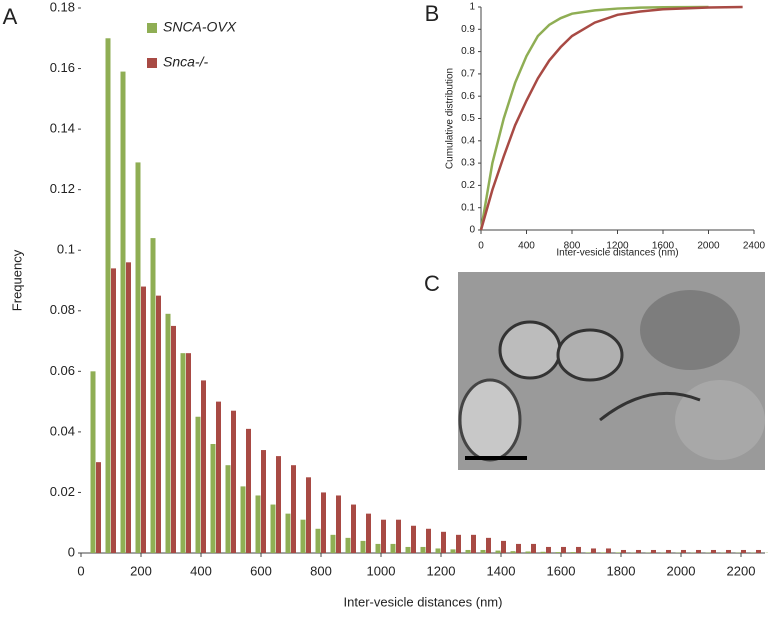 The height and width of the screenshot is (618, 768). What do you see at coordinates (62, 7) in the screenshot?
I see `y-tick-label: 0.18` at bounding box center [62, 7].